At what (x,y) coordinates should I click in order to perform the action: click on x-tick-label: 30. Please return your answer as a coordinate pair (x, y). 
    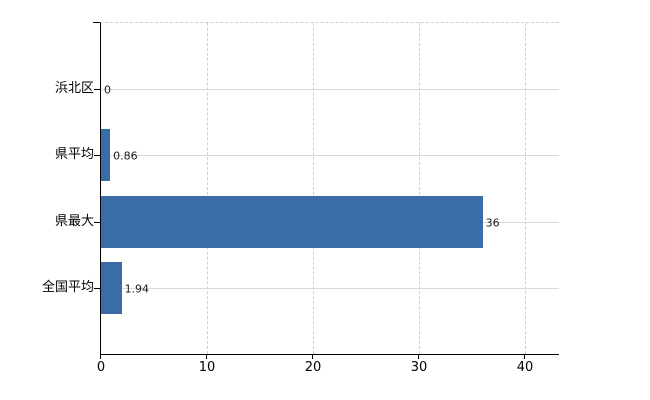
    Looking at the image, I should click on (419, 367).